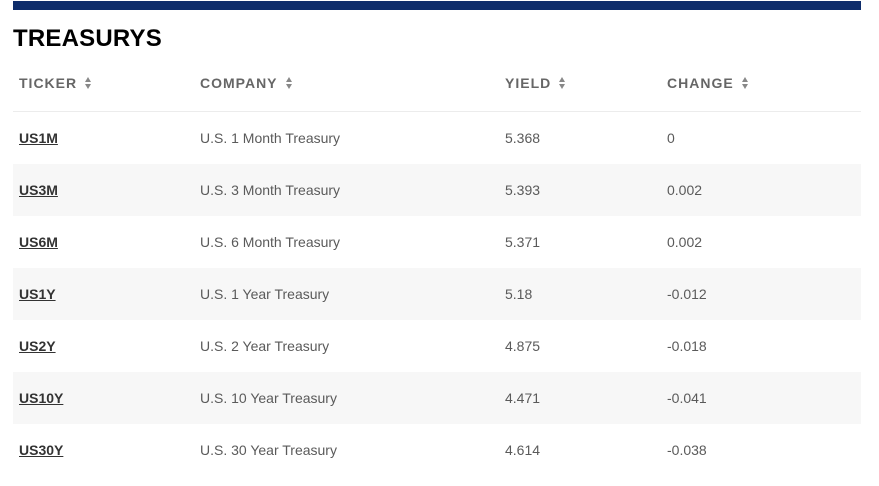  What do you see at coordinates (687, 450) in the screenshot?
I see `change-cell: -0.038` at bounding box center [687, 450].